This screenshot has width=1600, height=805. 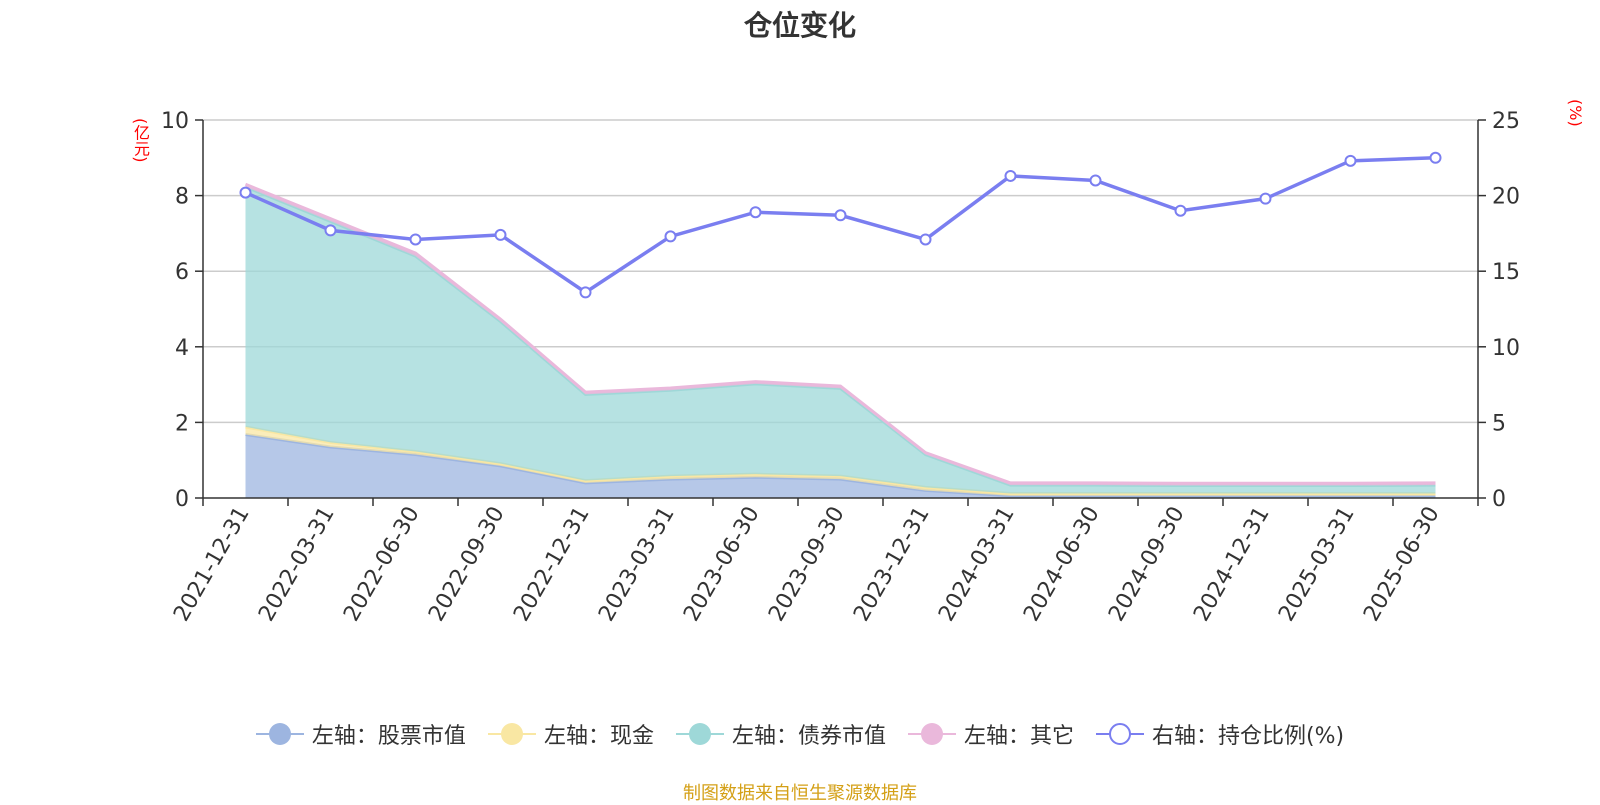 What do you see at coordinates (1506, 348) in the screenshot?
I see `right-axis-tick-label: 10` at bounding box center [1506, 348].